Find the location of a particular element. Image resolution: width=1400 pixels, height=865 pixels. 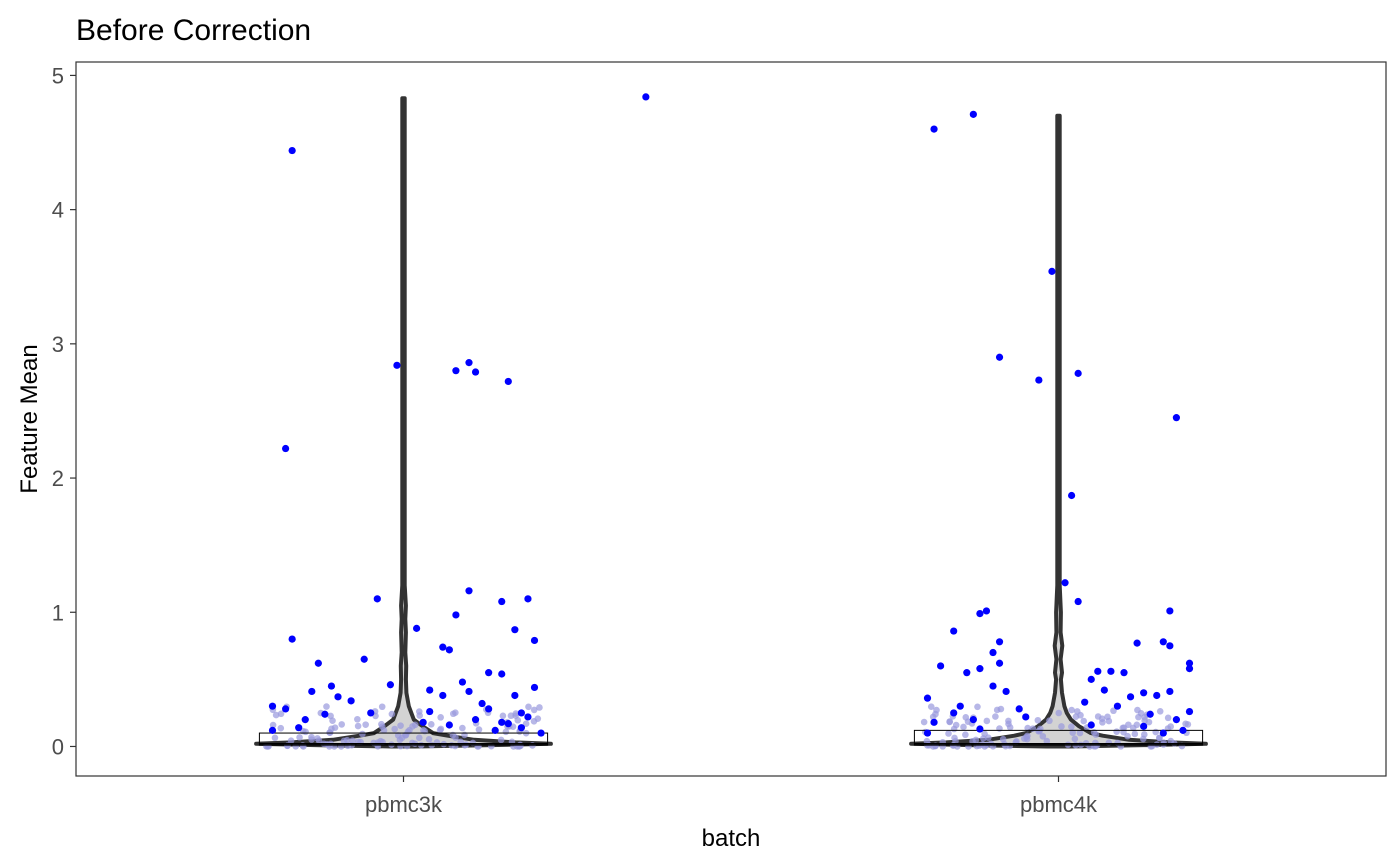

y-tick-label: 3 is located at coordinates (58, 344).